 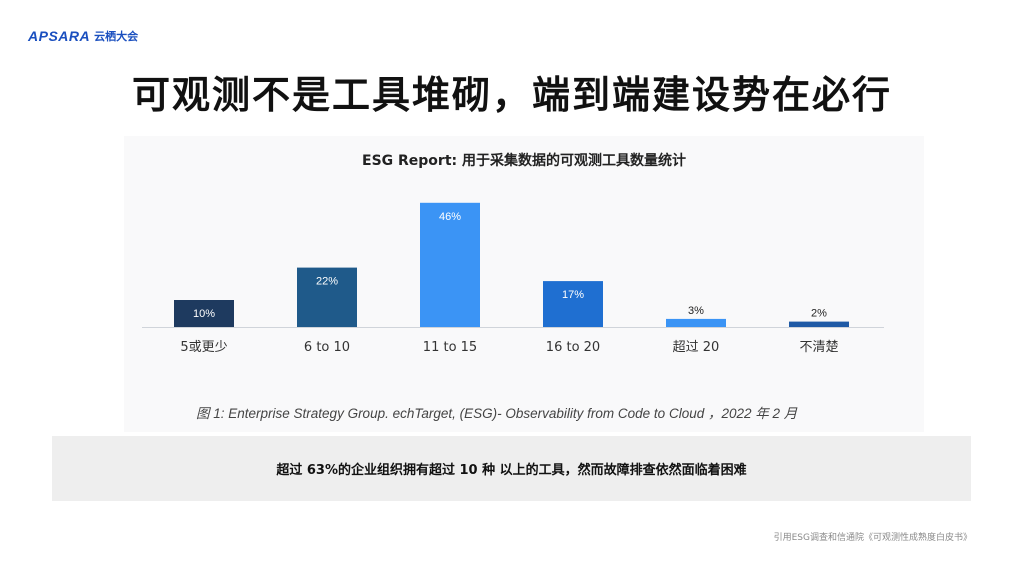 What do you see at coordinates (203, 347) in the screenshot?
I see `category-label-0: 5或更少` at bounding box center [203, 347].